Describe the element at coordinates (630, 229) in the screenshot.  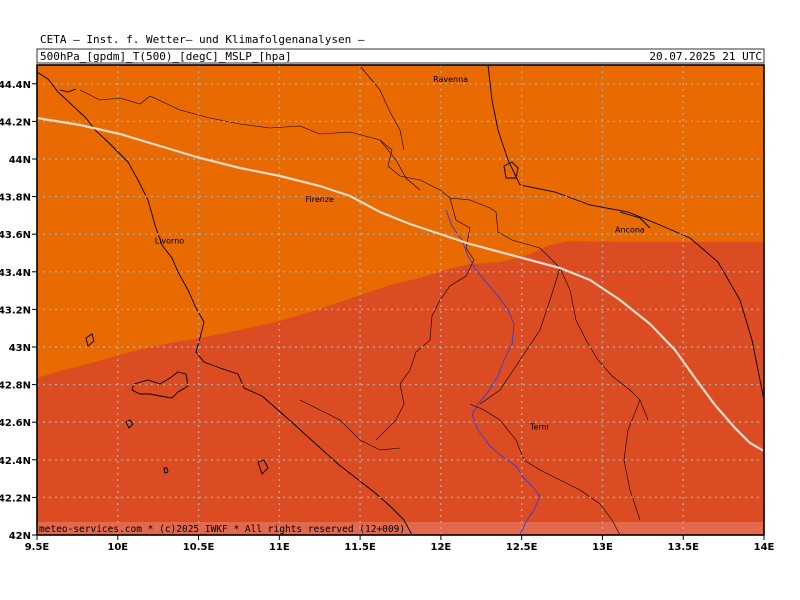
I see `city-label: Ancona` at that location.